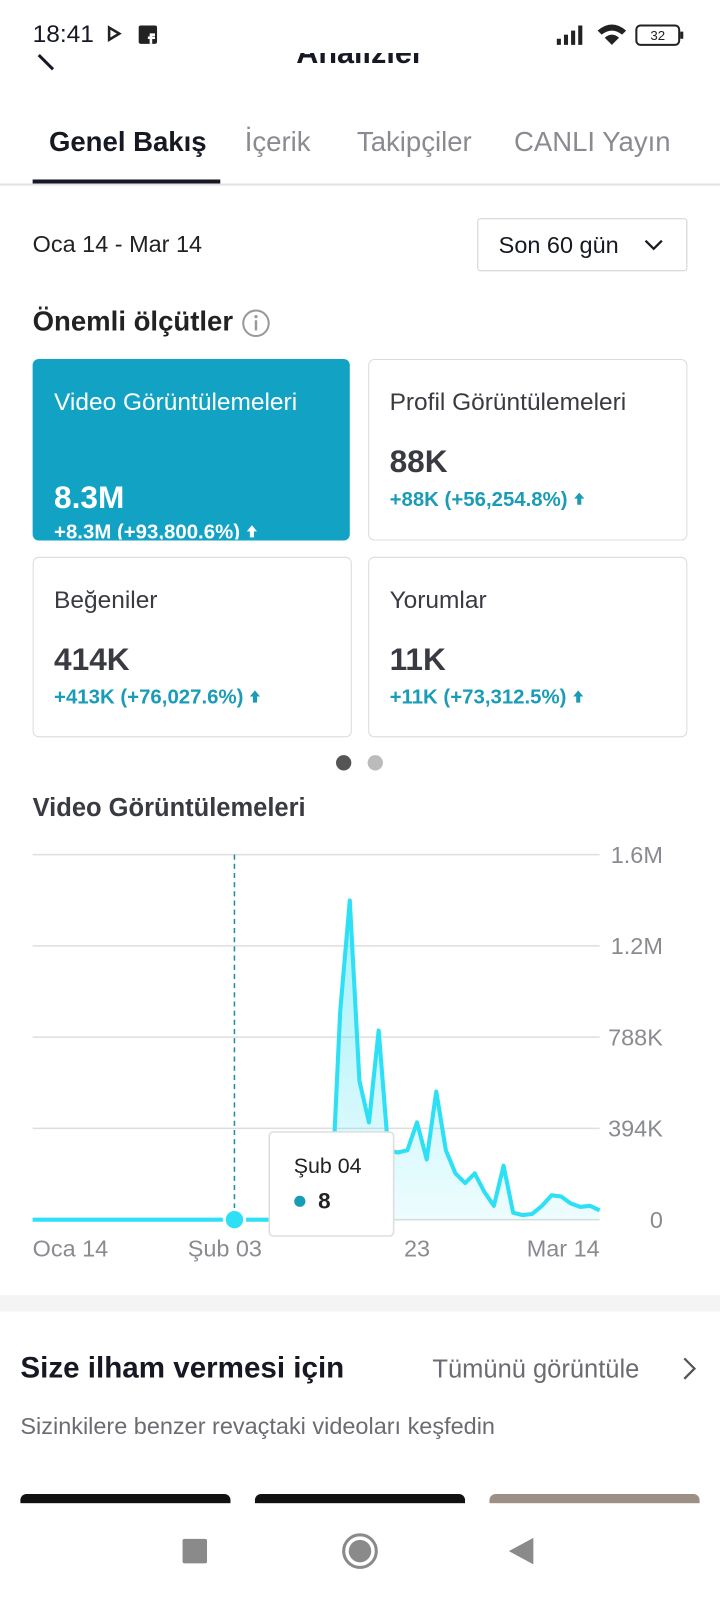 This screenshot has height=1600, width=720. I want to click on tooltip-label: Şub 04, so click(328, 1166).